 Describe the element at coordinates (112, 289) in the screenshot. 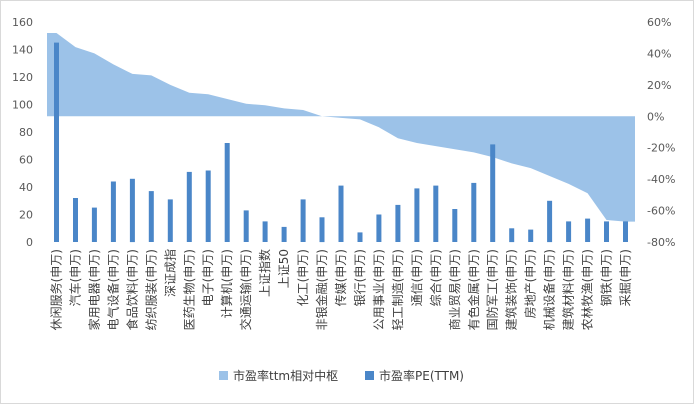

I see `x-tick-label: 电气设备(申万)` at that location.